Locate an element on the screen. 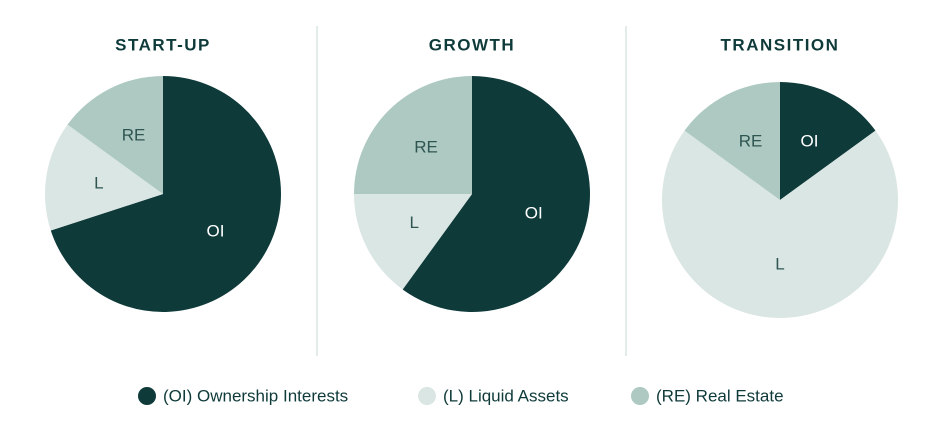  chart-title: TRANSITION is located at coordinates (780, 44).